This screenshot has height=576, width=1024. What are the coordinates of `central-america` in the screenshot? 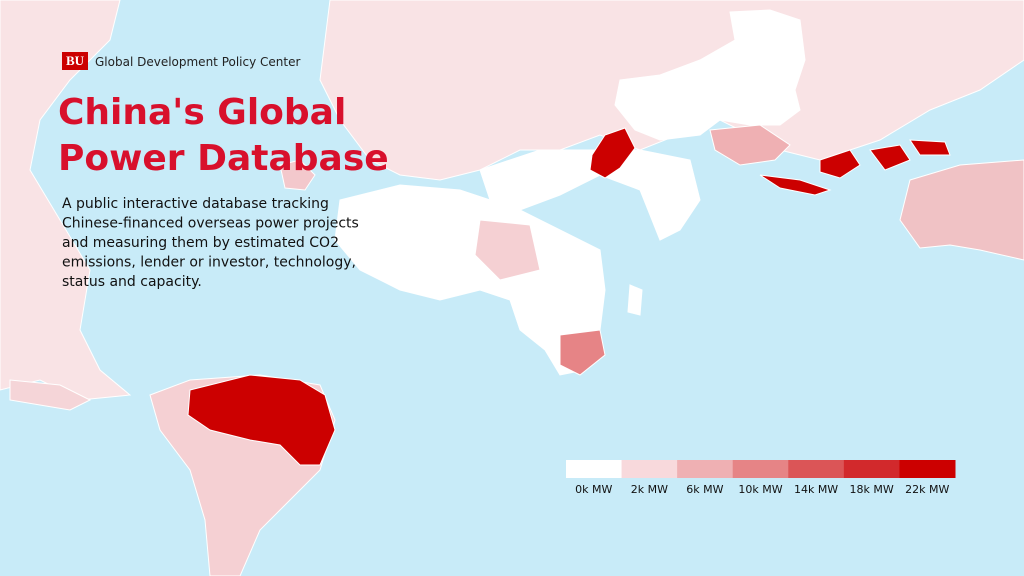 It's located at (50, 395).